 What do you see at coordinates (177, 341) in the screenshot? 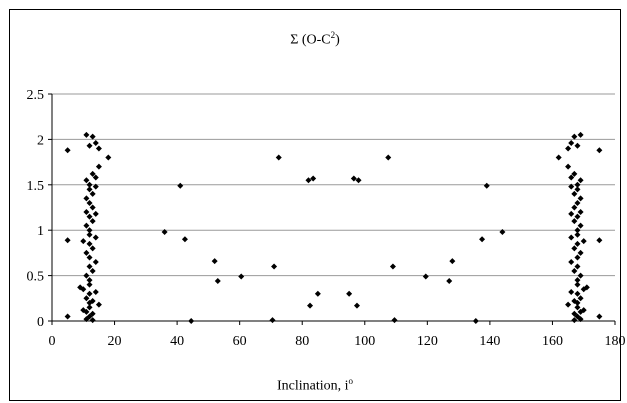
I see `x-tick-label: 40` at bounding box center [177, 341].